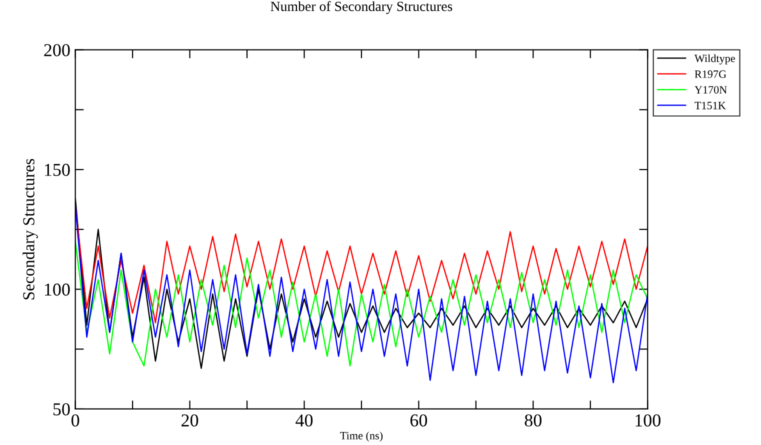 The width and height of the screenshot is (761, 445). I want to click on y-axis-title: Secondary Structures, so click(30, 229).